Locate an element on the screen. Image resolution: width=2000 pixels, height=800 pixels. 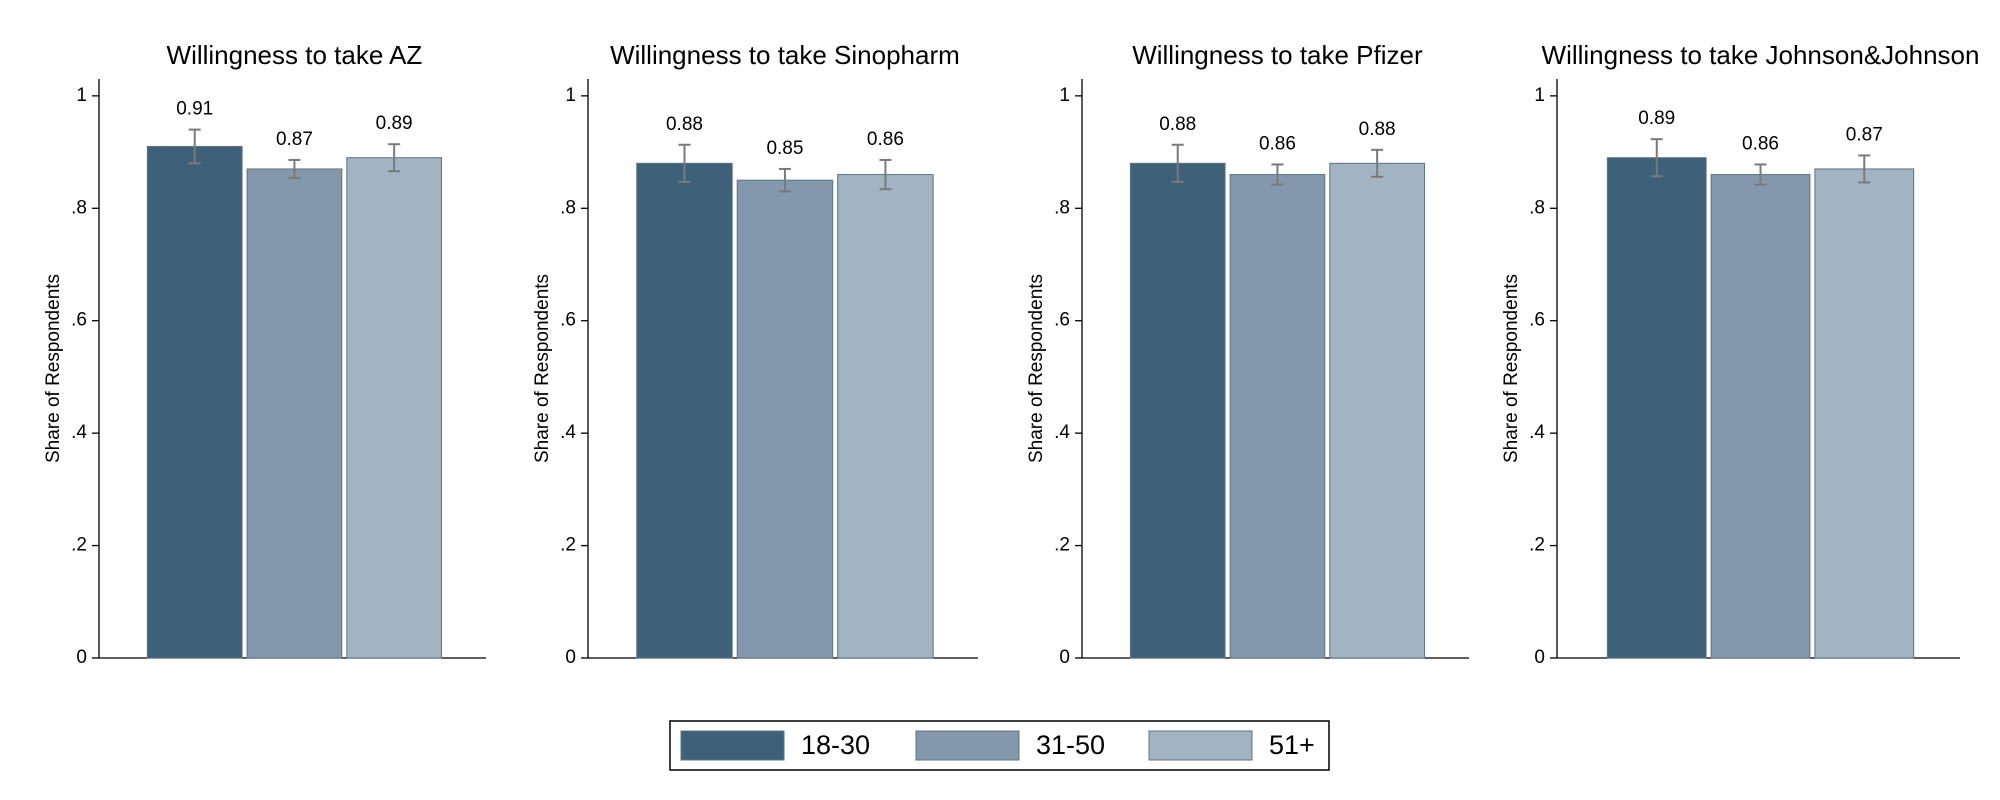
chart-title: Willingness to take Johnson&Johnson is located at coordinates (1761, 55).